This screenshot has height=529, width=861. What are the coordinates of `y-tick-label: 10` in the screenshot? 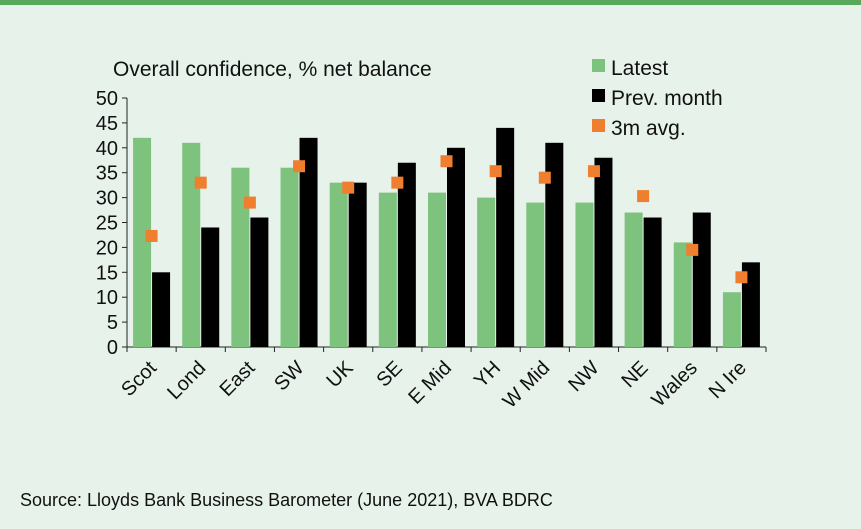 It's located at (107, 298).